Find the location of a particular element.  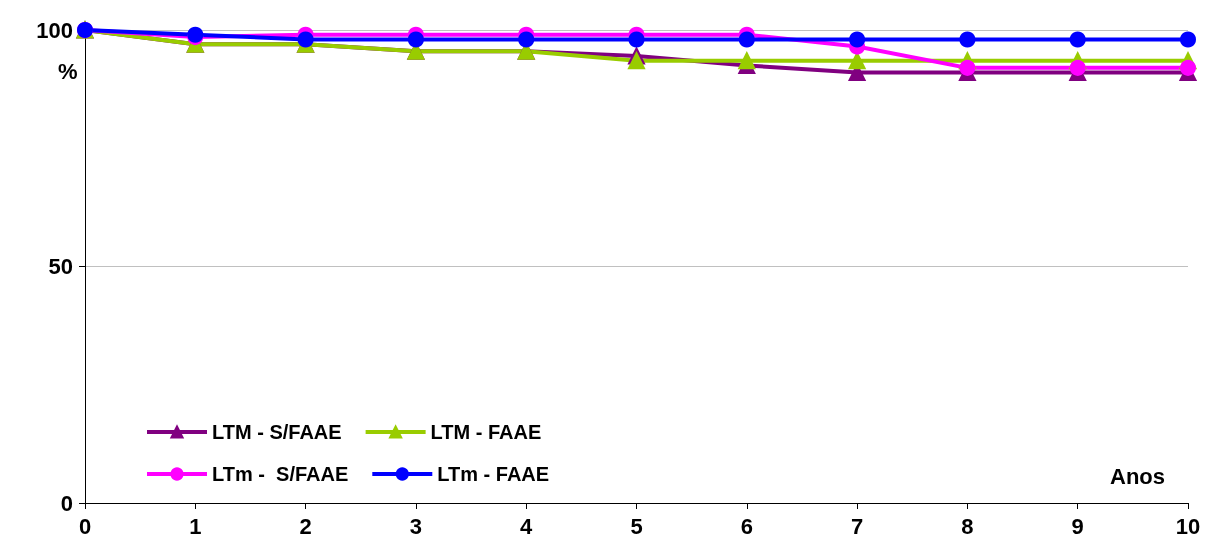

x-tick-label: 0 is located at coordinates (85, 526).